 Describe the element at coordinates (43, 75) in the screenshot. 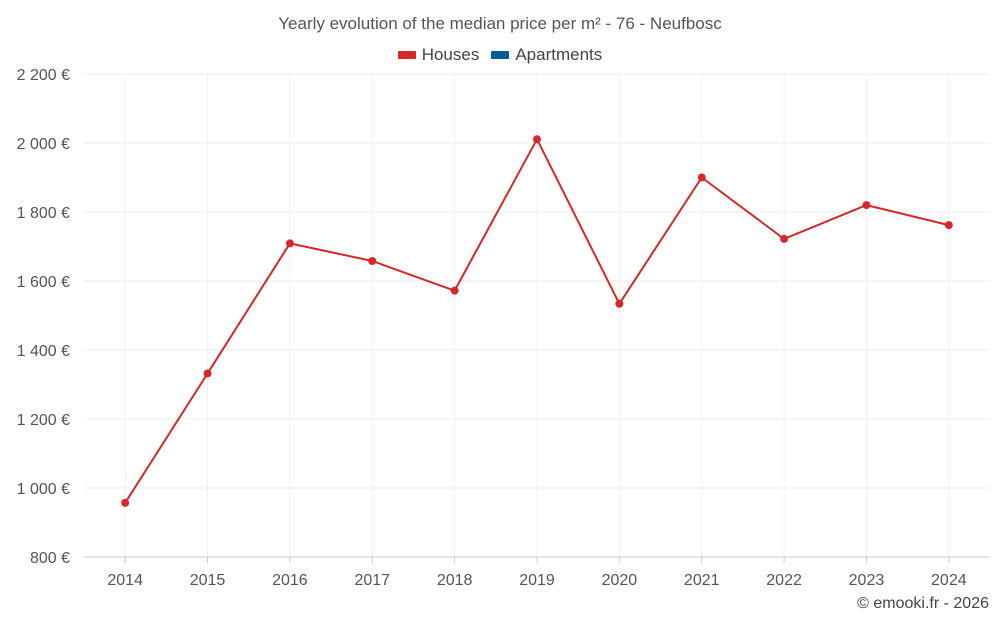

I see `y-tick-label: 2 200 €` at that location.